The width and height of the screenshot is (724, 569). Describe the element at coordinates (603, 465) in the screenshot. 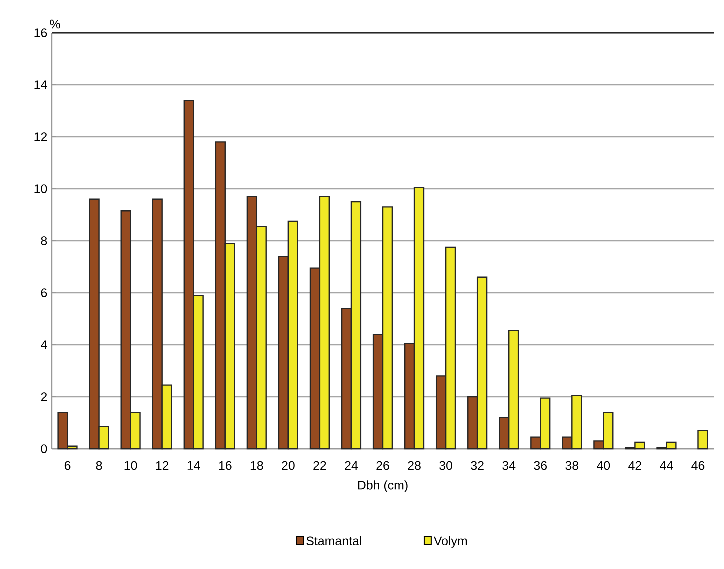

I see `x-tick-label: 40` at that location.